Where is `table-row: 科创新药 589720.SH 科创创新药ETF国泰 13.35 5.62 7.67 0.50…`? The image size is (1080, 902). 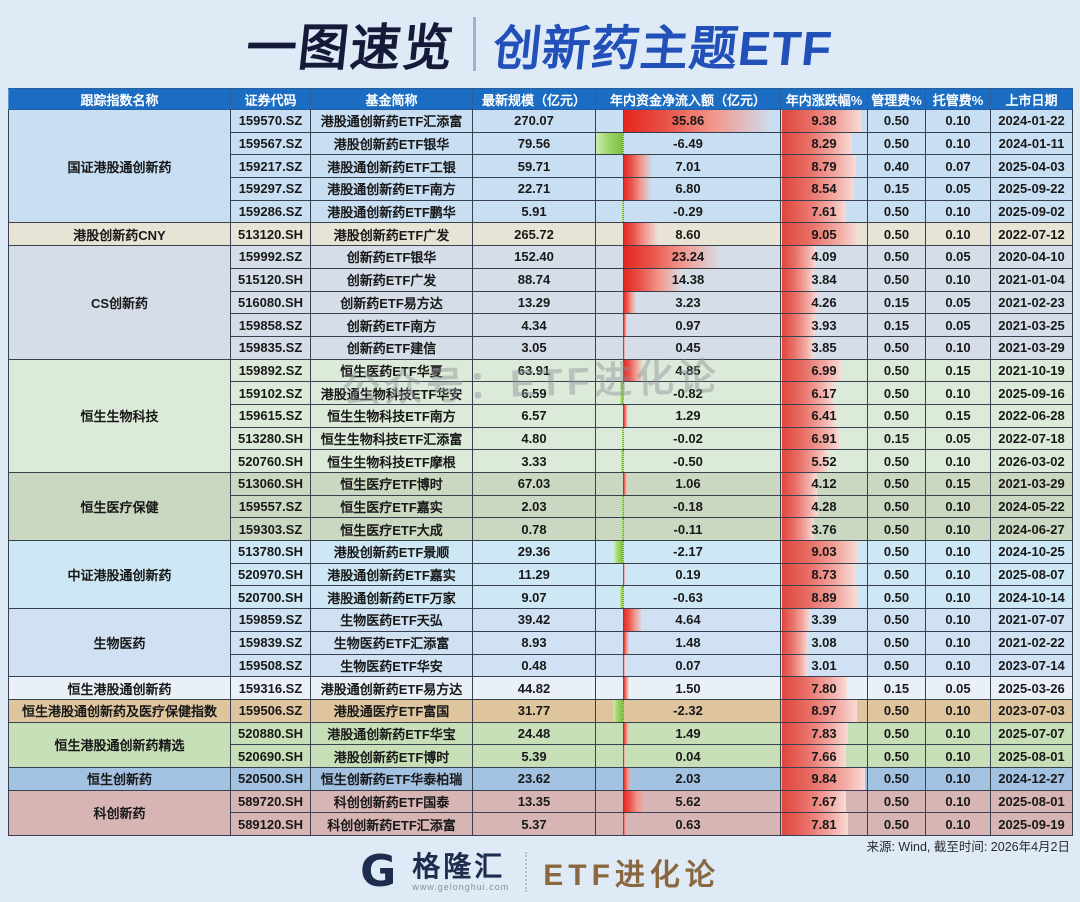
table-row: 科创新药 589720.SH 科创创新药ETF国泰 13.35 5.62 7.67 0.50… is located at coordinates (540, 813).